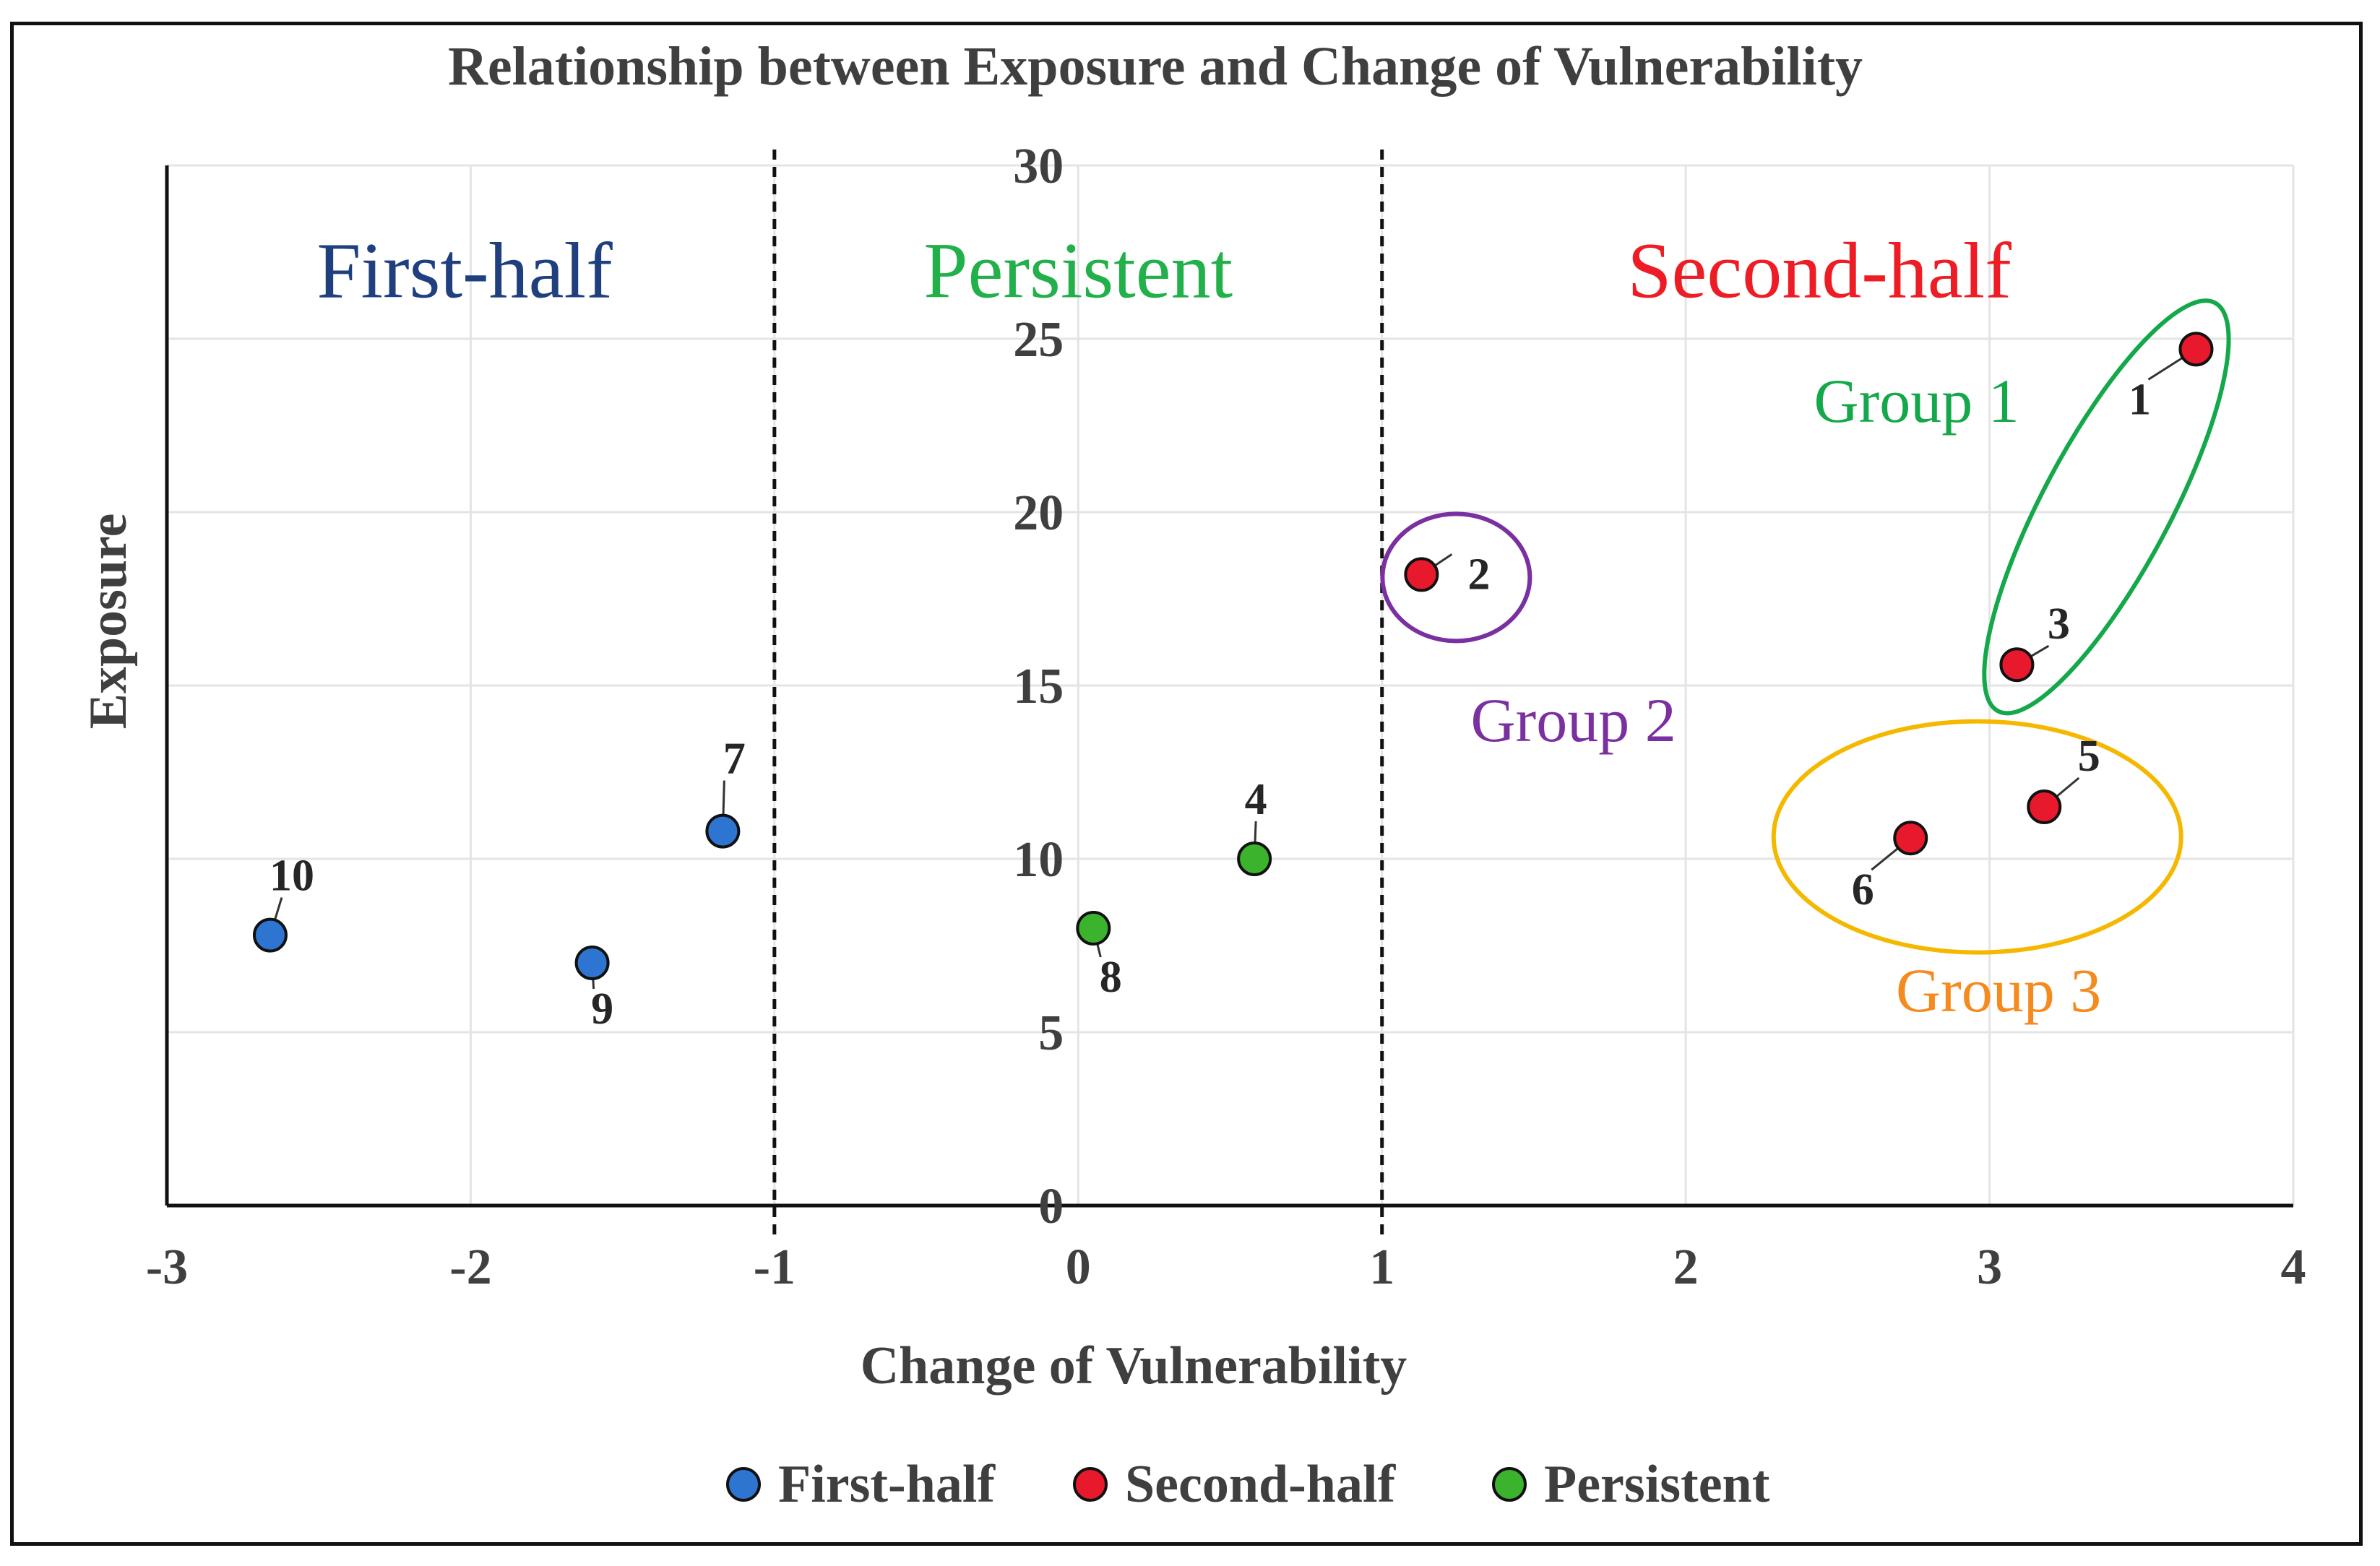 The width and height of the screenshot is (2380, 1566). What do you see at coordinates (2059, 625) in the screenshot?
I see `point-label-3: 3` at bounding box center [2059, 625].